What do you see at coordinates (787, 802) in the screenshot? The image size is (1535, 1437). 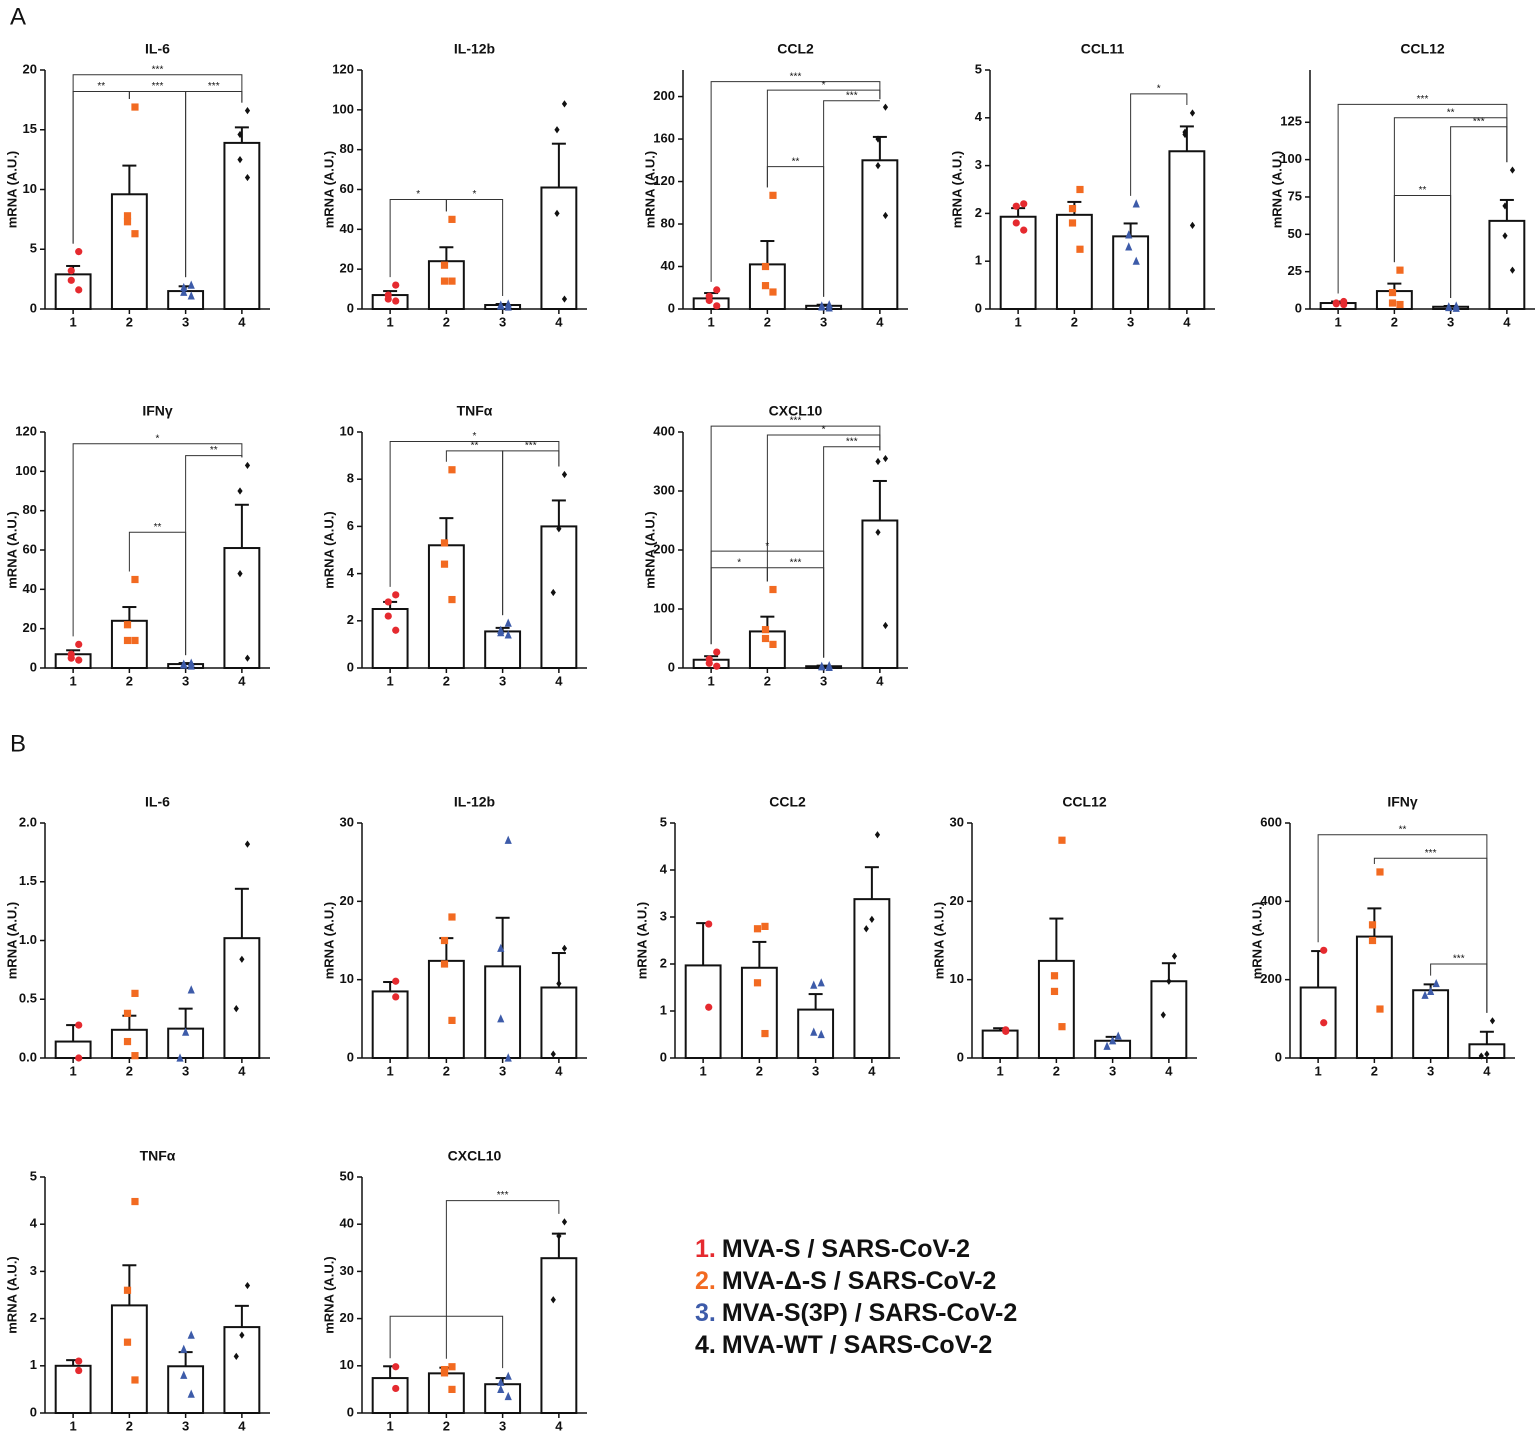 I see `chart-title: CCL2` at bounding box center [787, 802].